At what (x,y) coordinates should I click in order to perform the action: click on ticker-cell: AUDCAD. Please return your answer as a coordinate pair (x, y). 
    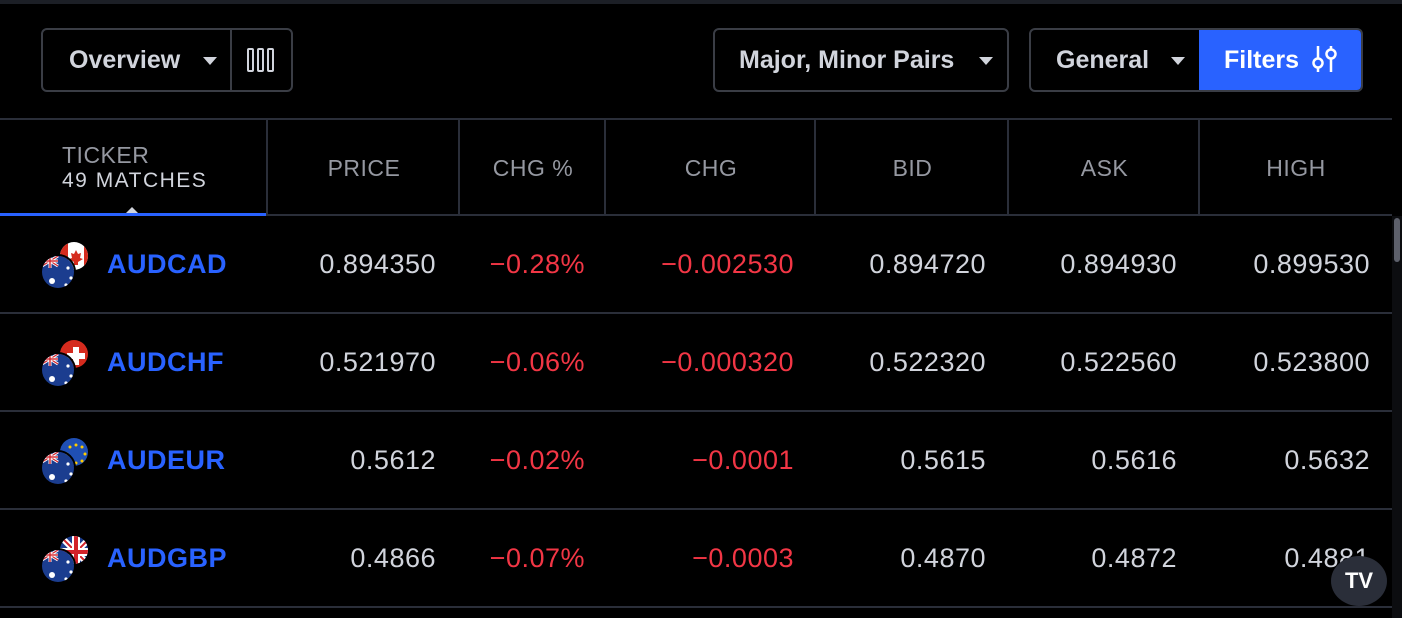
    Looking at the image, I should click on (133, 264).